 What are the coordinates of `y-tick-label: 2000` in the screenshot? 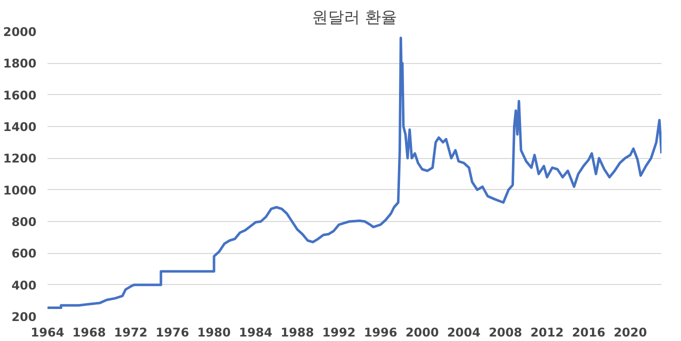 It's located at (20, 32).